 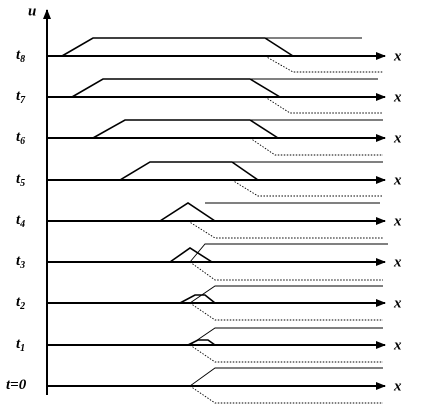 I want to click on time-label: t8, so click(x=20, y=56).